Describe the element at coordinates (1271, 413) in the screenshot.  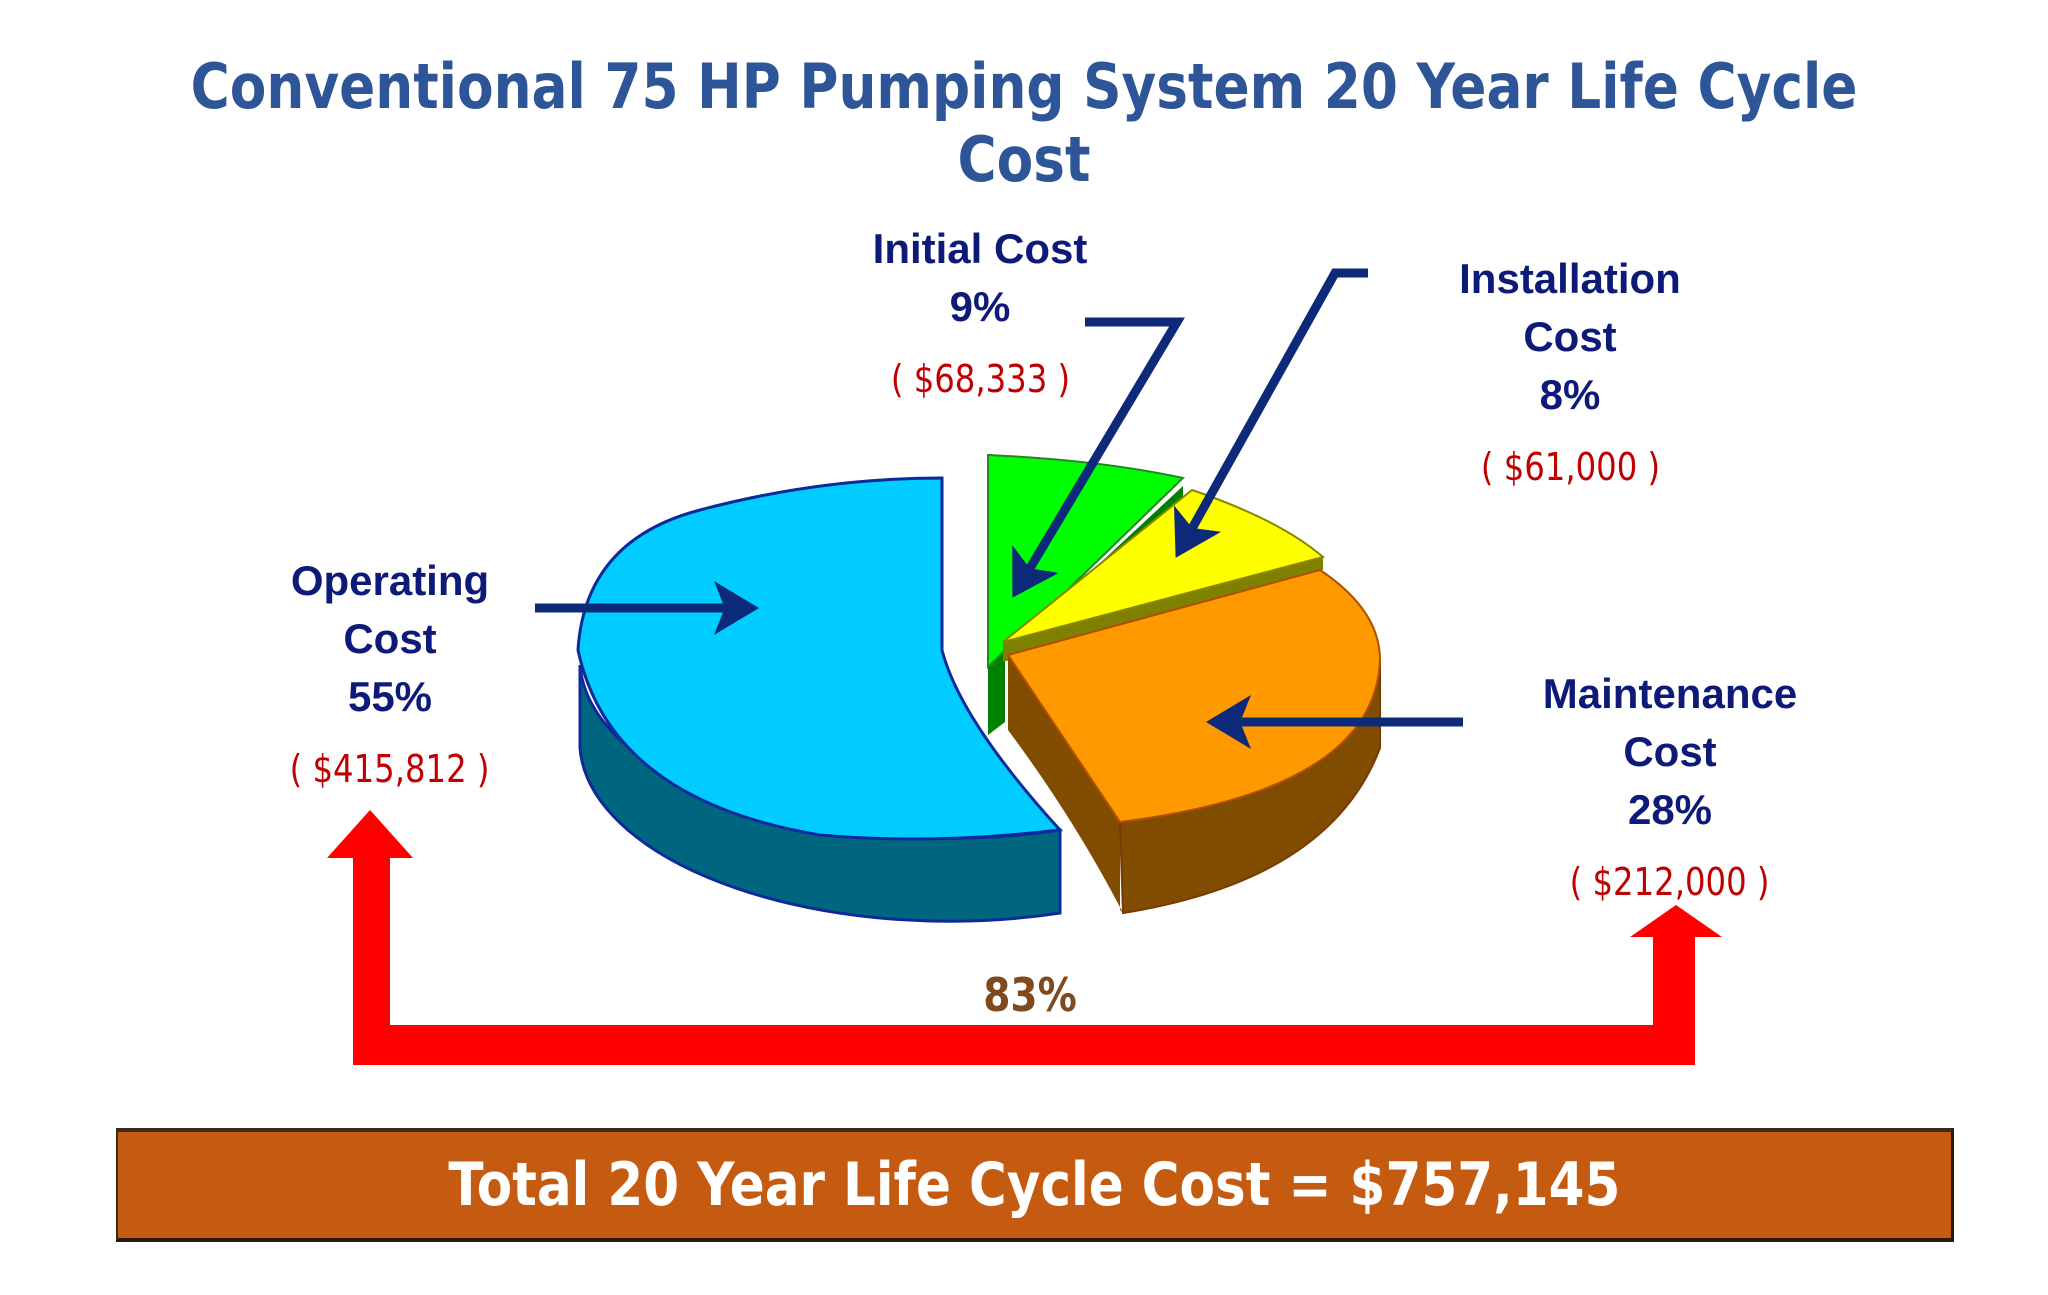
I see `arrow-installation-icon` at that location.